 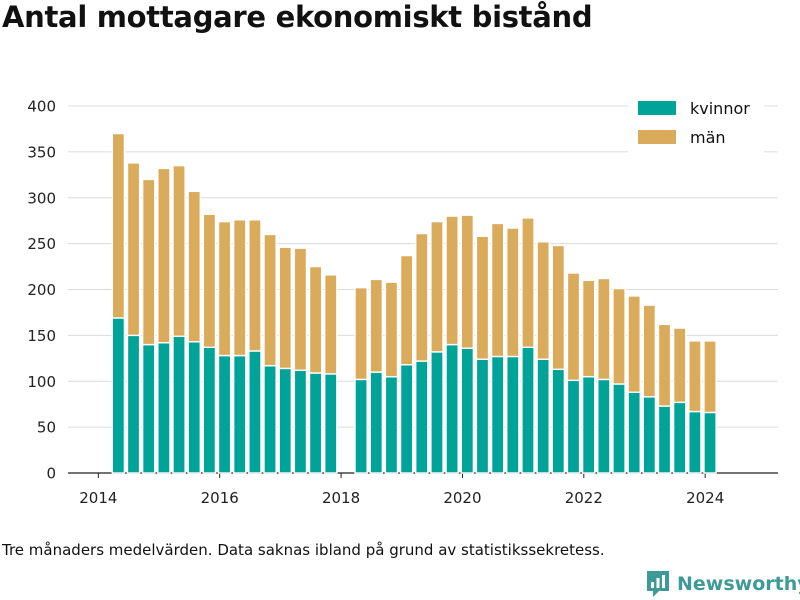 I want to click on legend-label-män: män, so click(x=708, y=137).